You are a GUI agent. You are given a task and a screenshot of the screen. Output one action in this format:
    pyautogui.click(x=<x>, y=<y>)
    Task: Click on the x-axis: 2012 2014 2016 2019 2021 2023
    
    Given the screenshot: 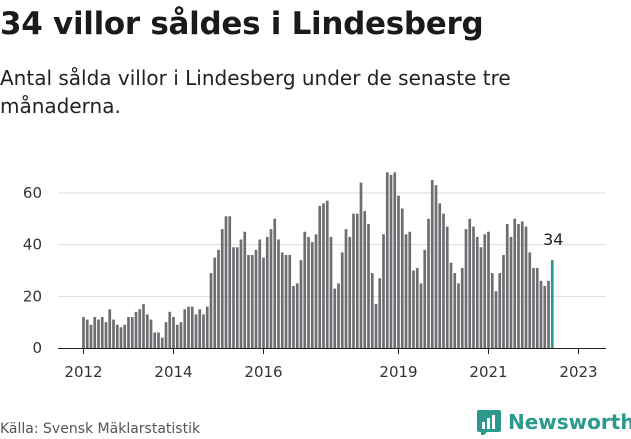 What is the action you would take?
    pyautogui.click(x=332, y=364)
    